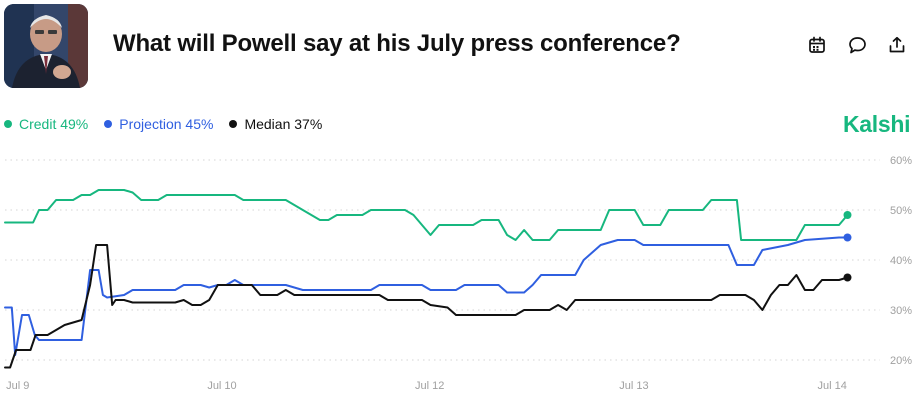 This screenshot has height=403, width=921. What do you see at coordinates (831, 386) in the screenshot?
I see `x-tick-label: Jul 14` at bounding box center [831, 386].